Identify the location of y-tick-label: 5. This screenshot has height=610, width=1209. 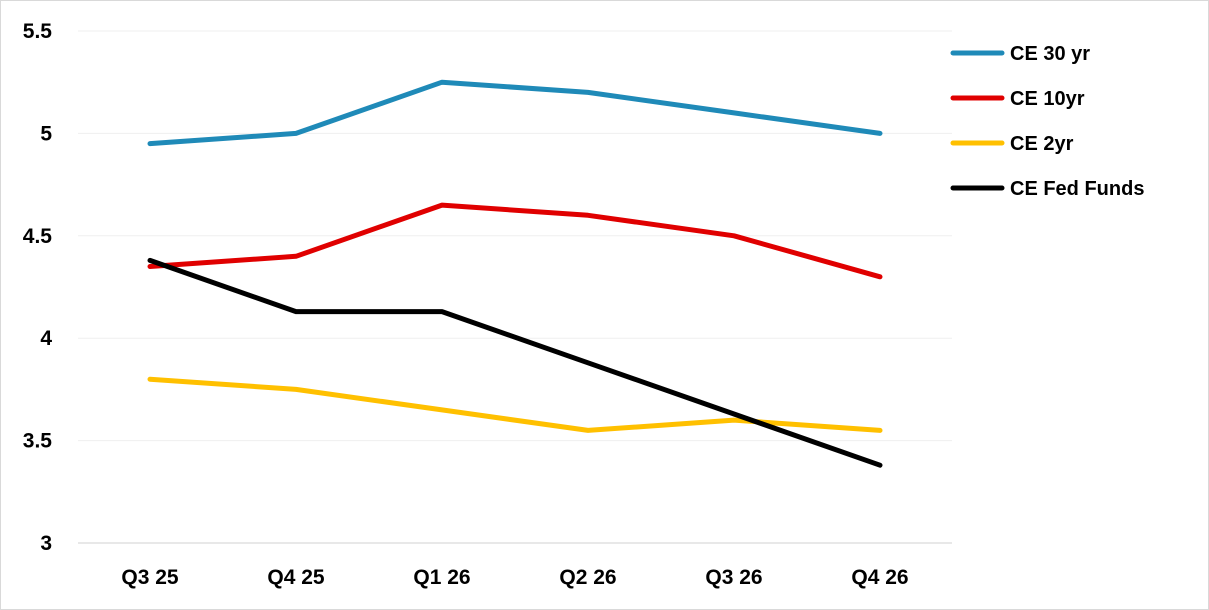
(46, 133).